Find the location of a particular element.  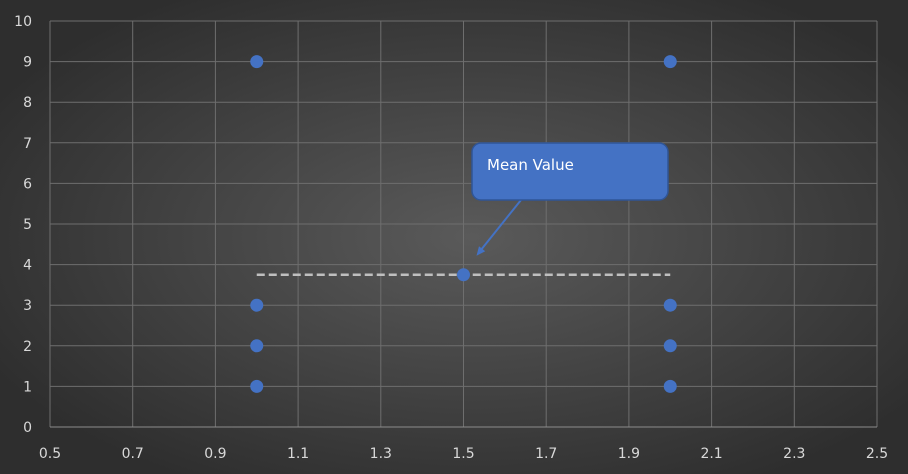

x-tick-label: 2.3 is located at coordinates (794, 454).